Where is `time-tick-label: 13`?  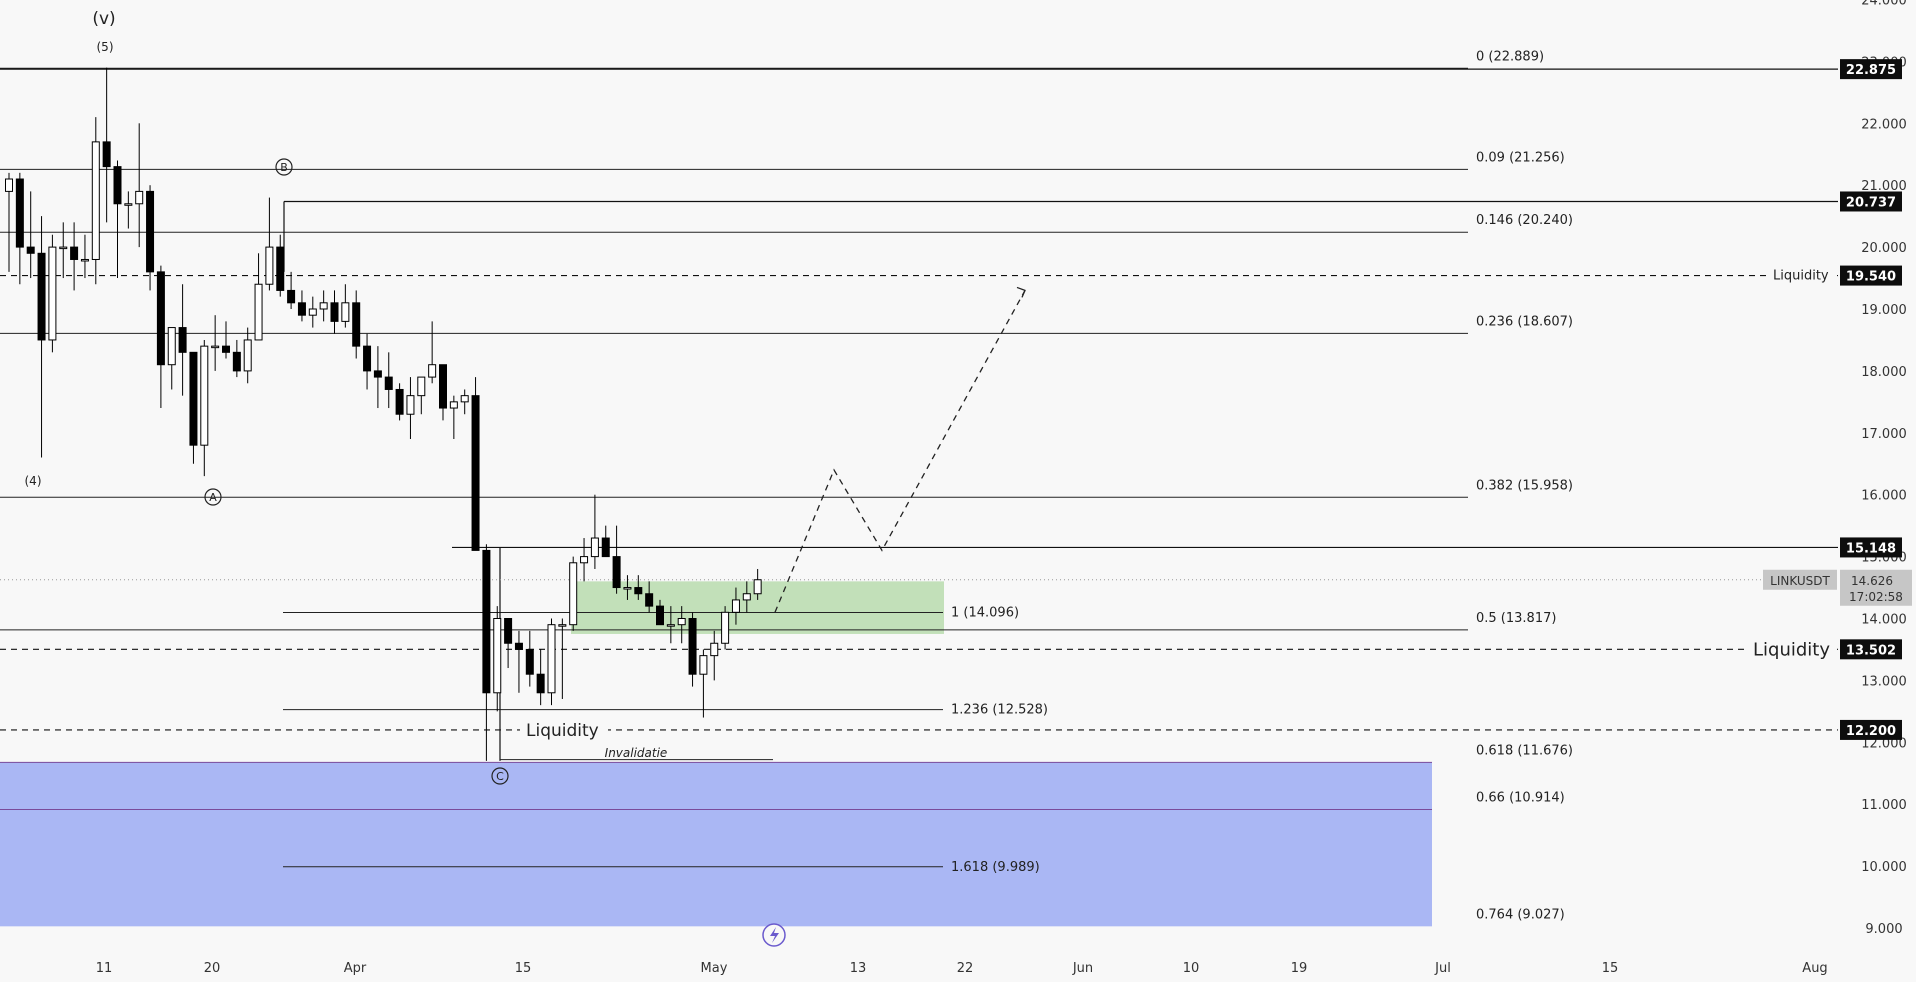
time-tick-label: 13 is located at coordinates (858, 968).